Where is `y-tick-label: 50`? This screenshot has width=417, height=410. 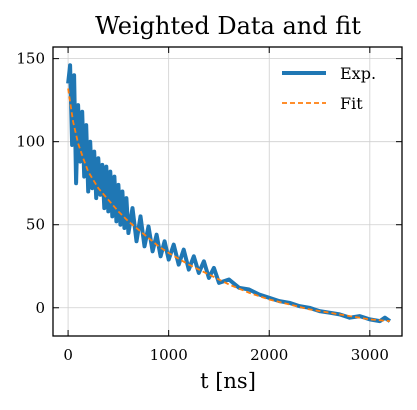
y-tick-label: 50 is located at coordinates (35, 225).